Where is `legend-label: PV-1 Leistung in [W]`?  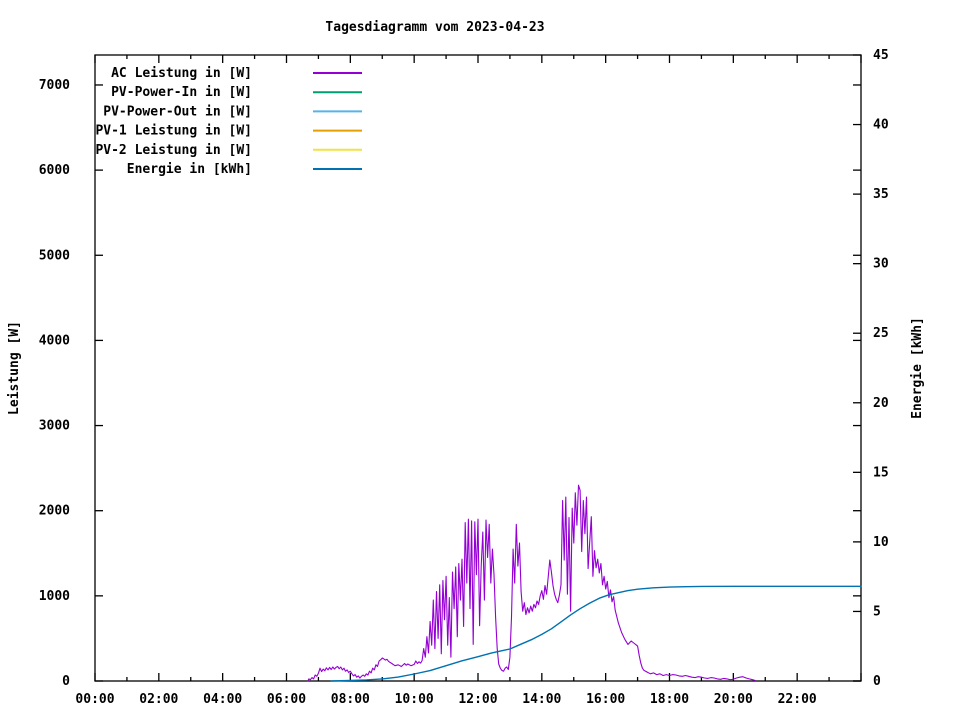 legend-label: PV-1 Leistung in [W] is located at coordinates (173, 131).